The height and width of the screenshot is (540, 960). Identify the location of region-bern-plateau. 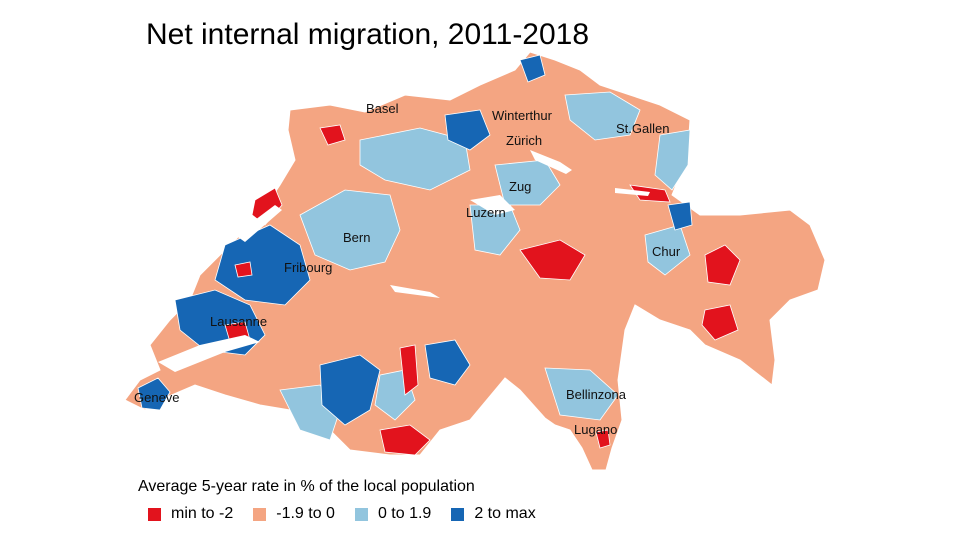
(350, 230).